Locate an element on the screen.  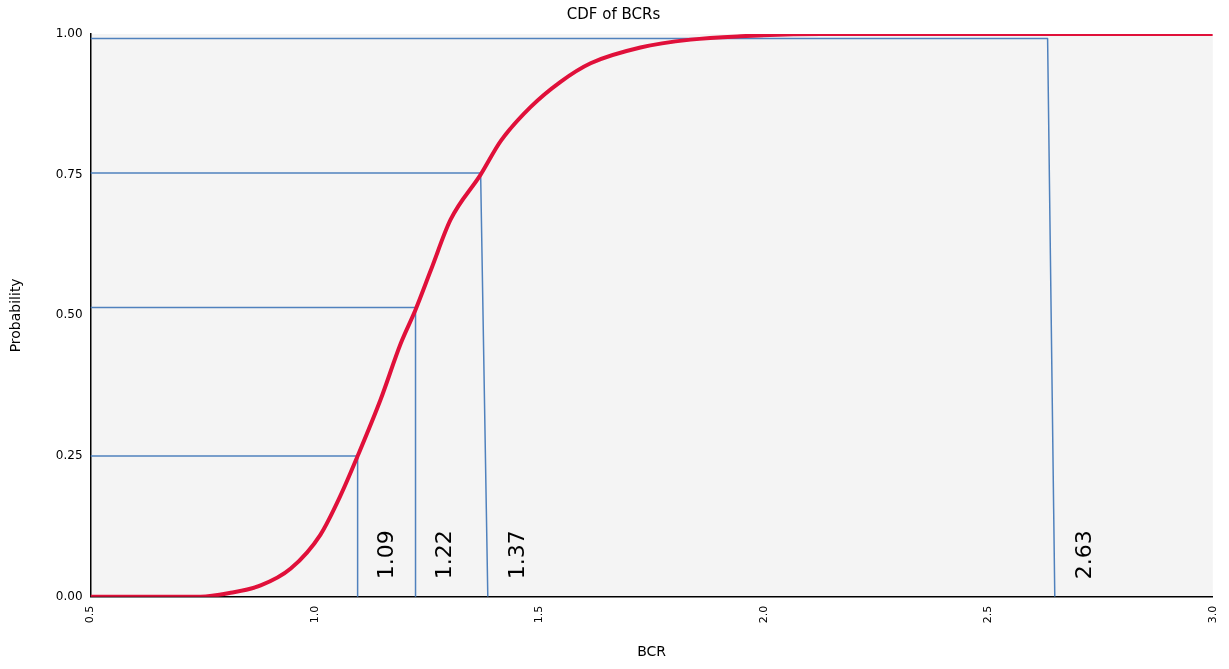
x-tick-label: 1.0 is located at coordinates (314, 614).